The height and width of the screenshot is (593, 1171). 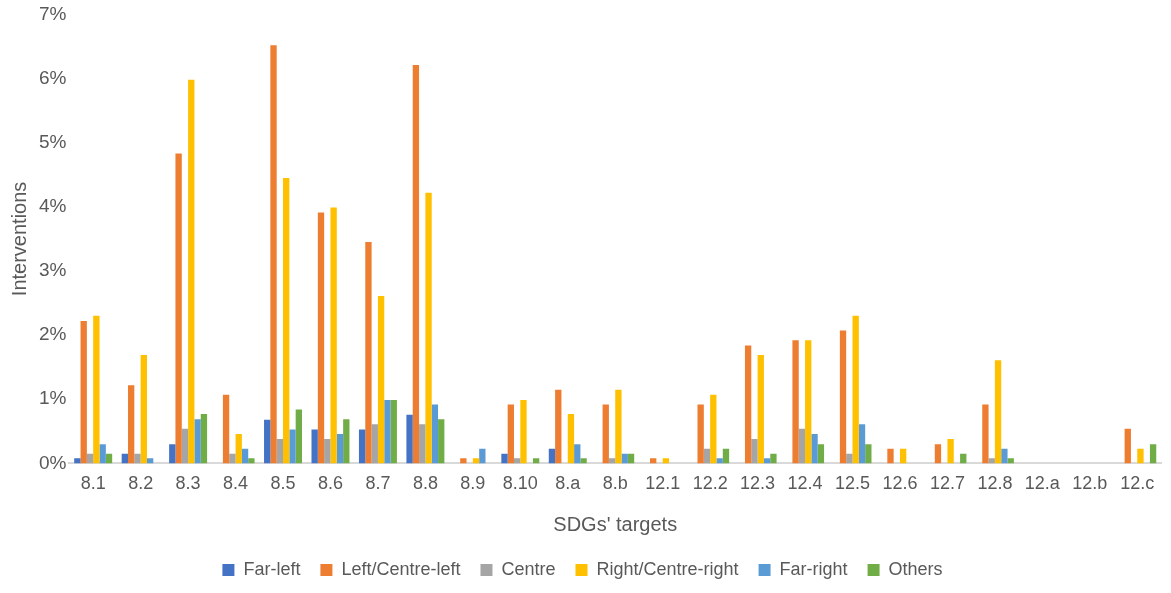 What do you see at coordinates (1042, 483) in the screenshot?
I see `x-tick-label: 12.a` at bounding box center [1042, 483].